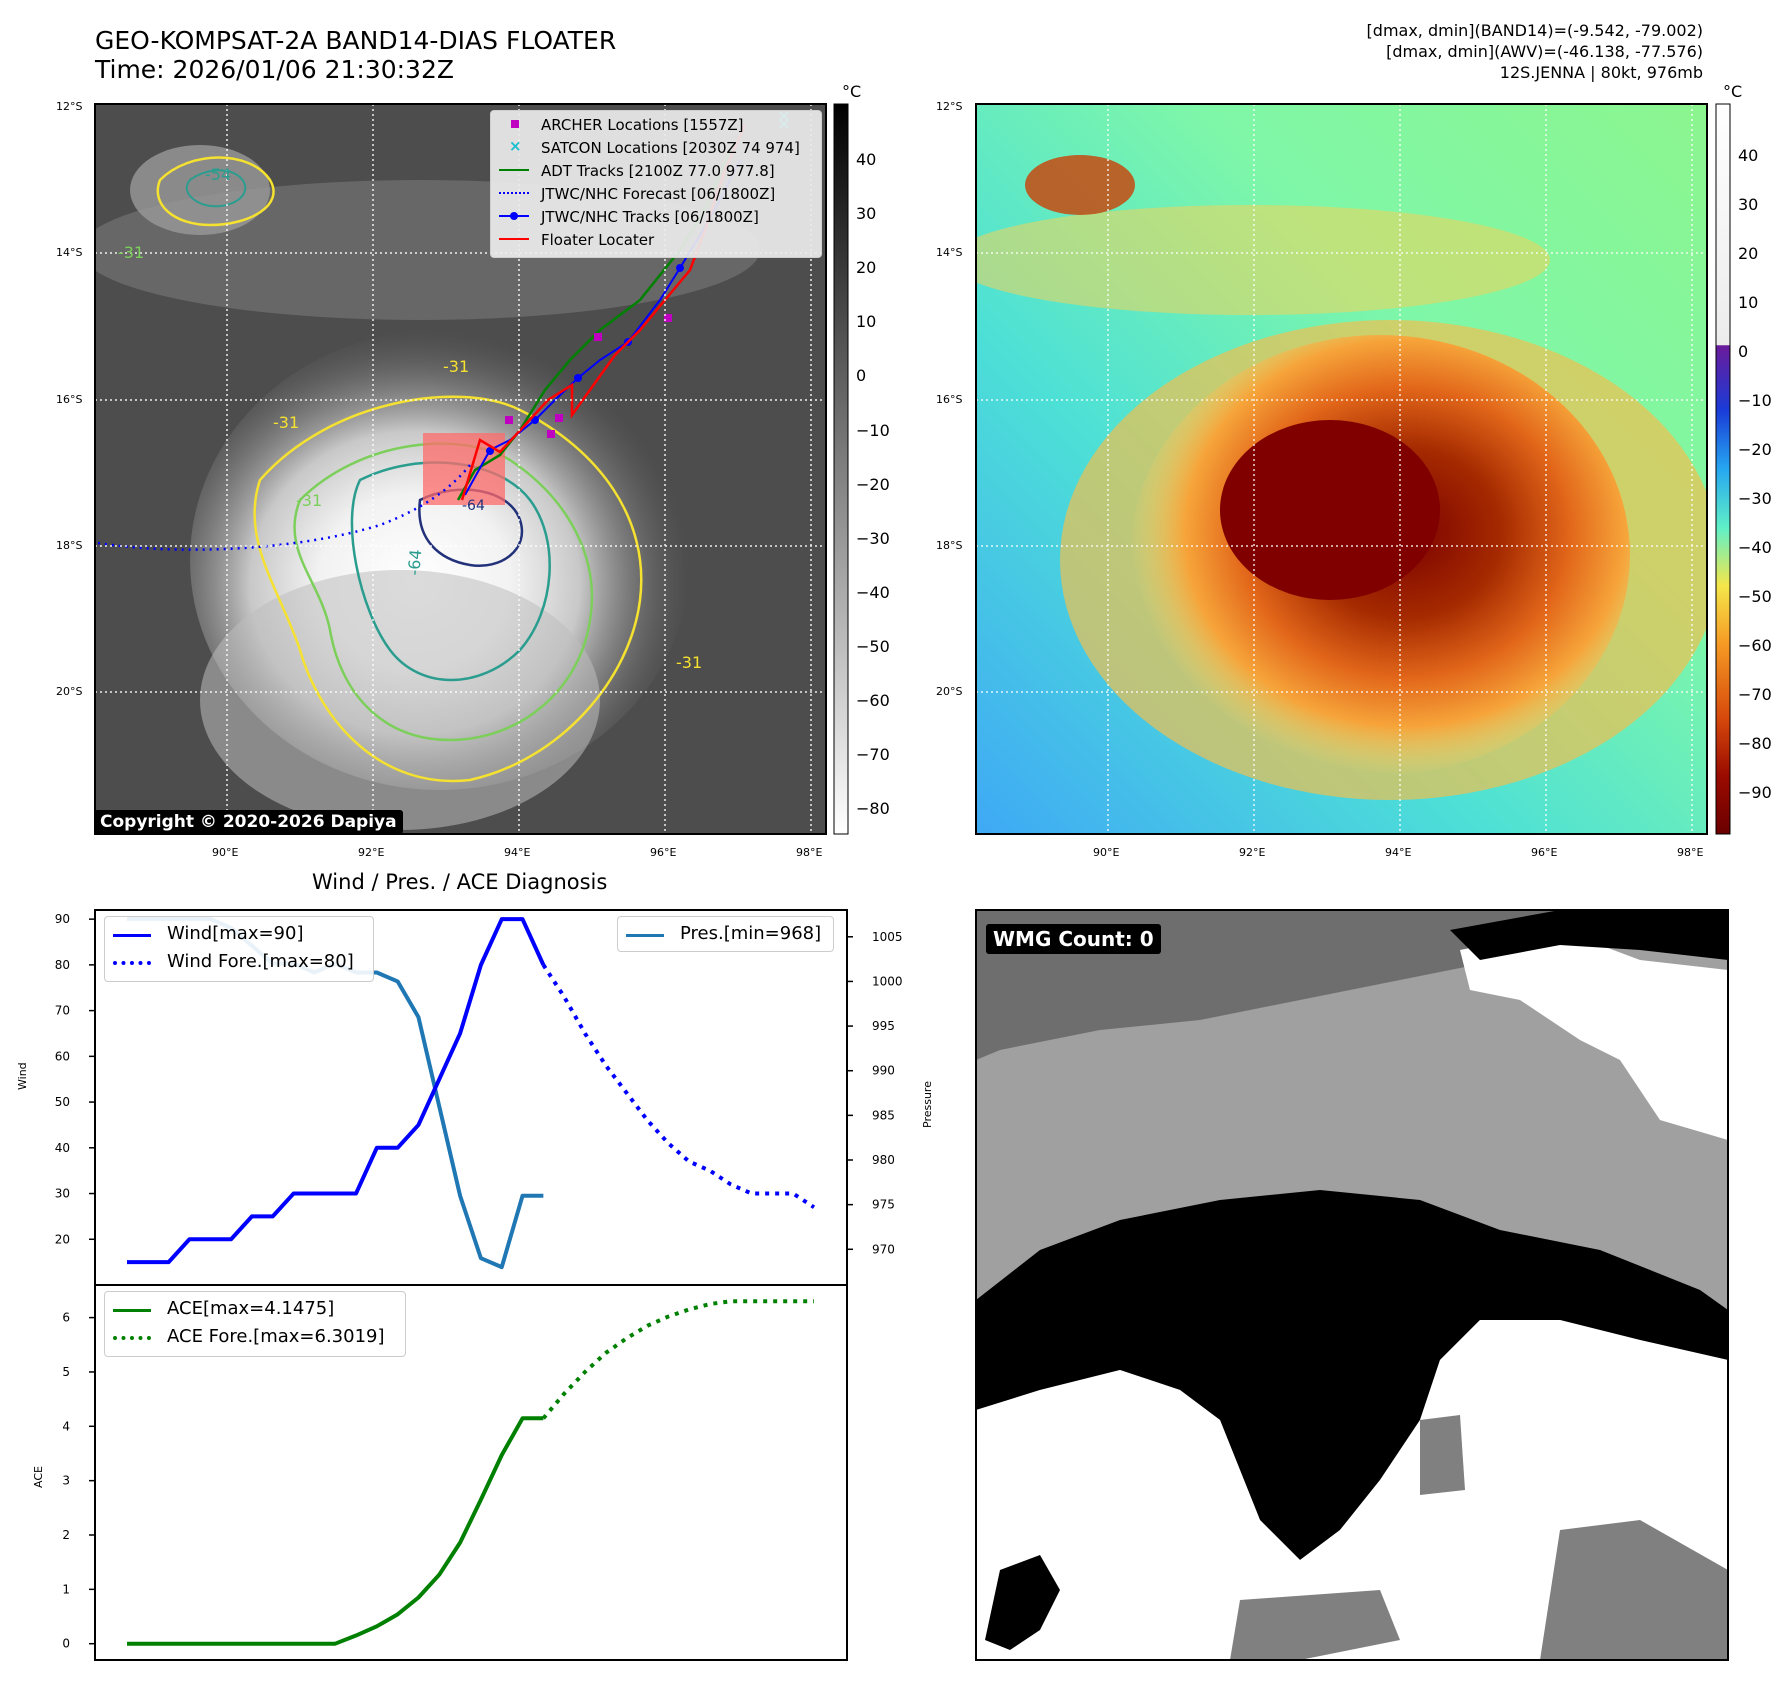 This screenshot has height=1693, width=1788. I want to click on enh-colorbar-tick-label: −60, so click(1755, 645).